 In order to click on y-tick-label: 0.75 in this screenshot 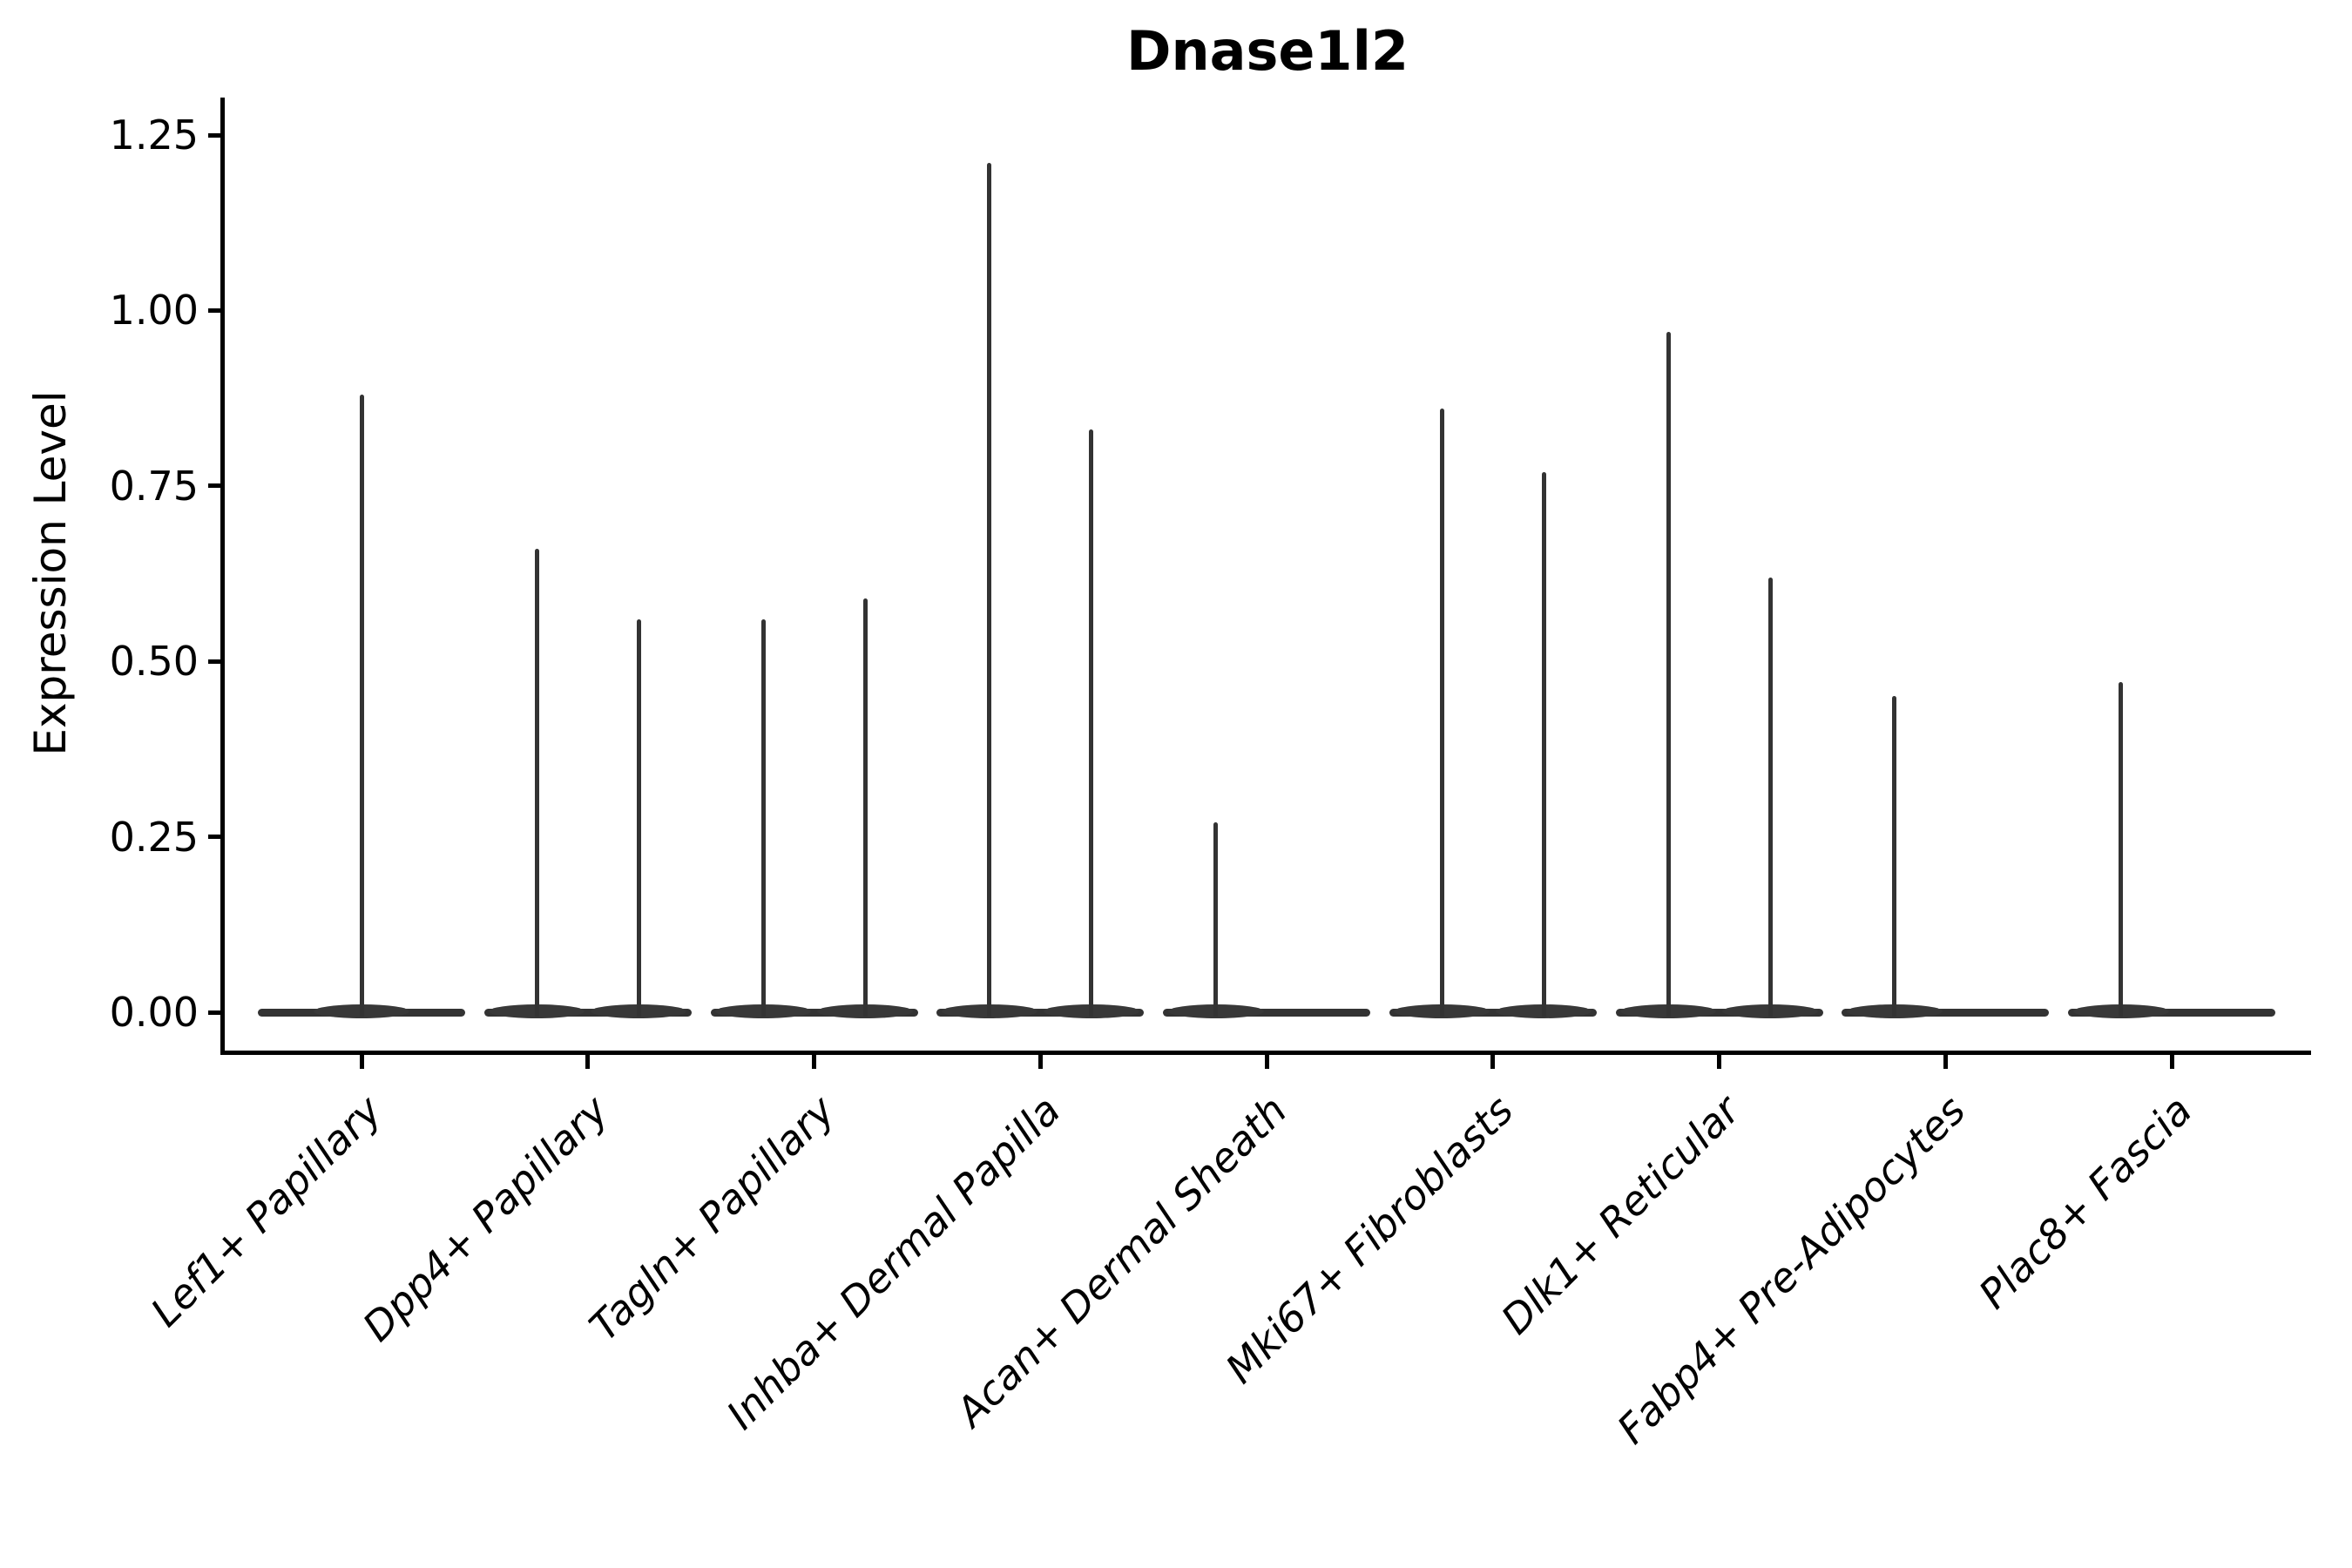, I will do `click(154, 486)`.